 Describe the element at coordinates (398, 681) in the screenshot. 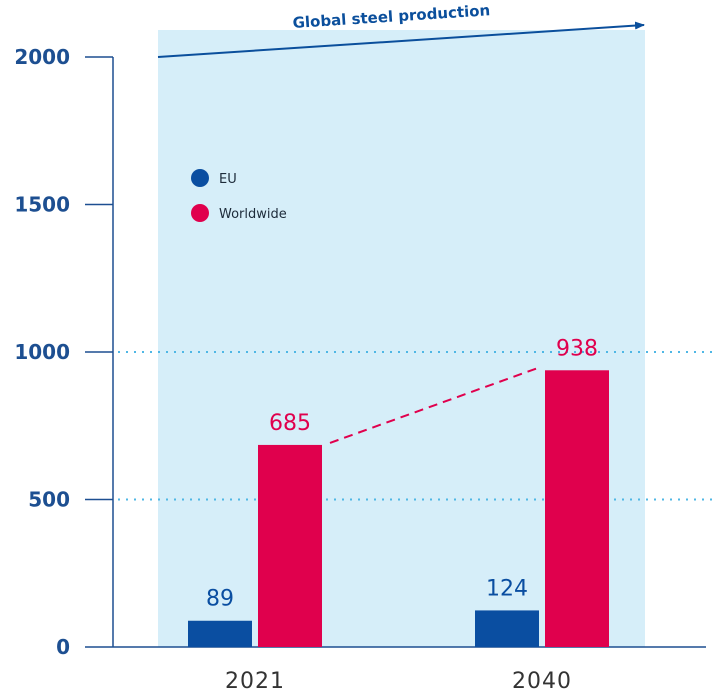

I see `x-axis: 2021 2040` at that location.